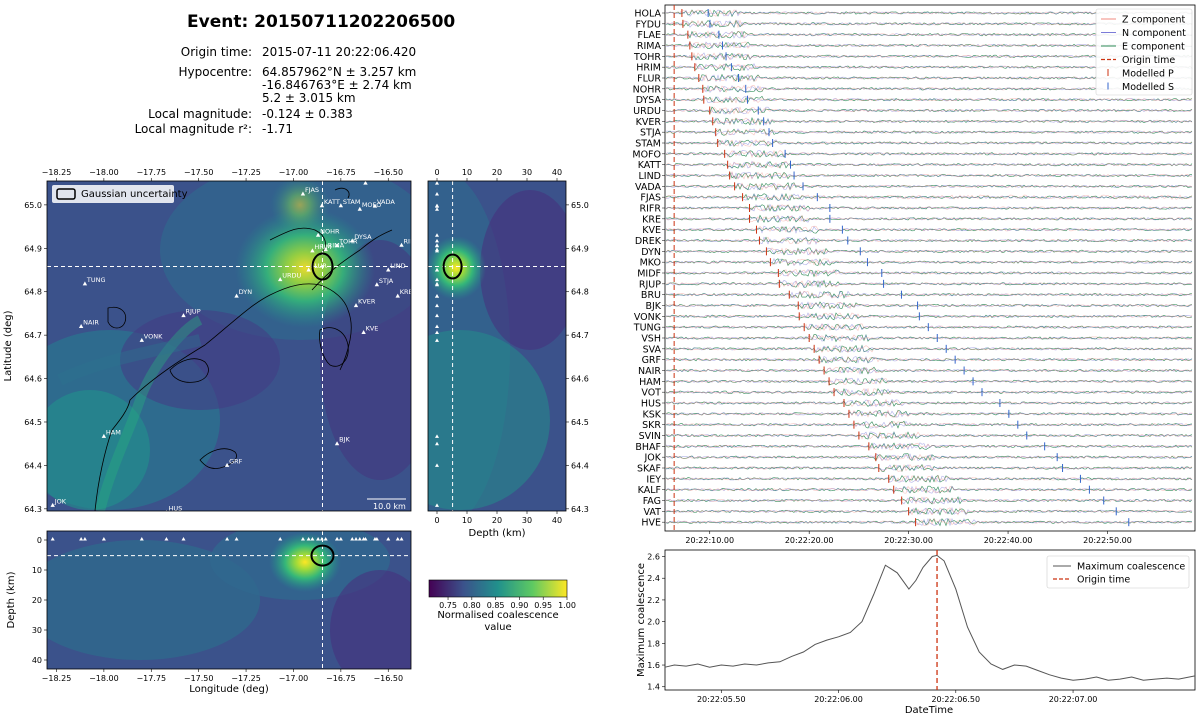 This screenshot has width=1200, height=716. What do you see at coordinates (650, 263) in the screenshot?
I see `waveform-station-label: MKO` at bounding box center [650, 263].